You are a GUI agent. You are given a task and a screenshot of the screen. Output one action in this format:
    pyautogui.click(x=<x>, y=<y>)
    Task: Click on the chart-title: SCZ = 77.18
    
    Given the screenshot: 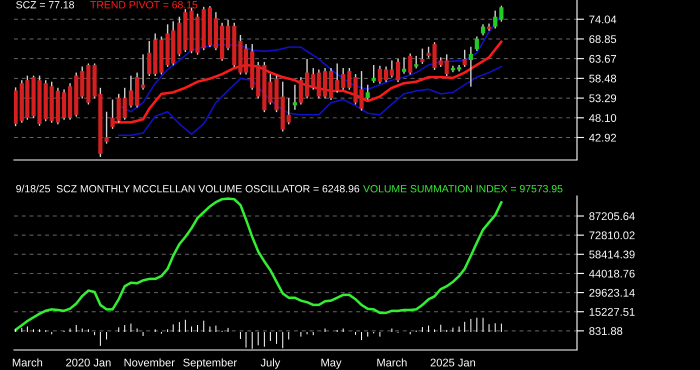 What is the action you would take?
    pyautogui.click(x=45, y=4)
    